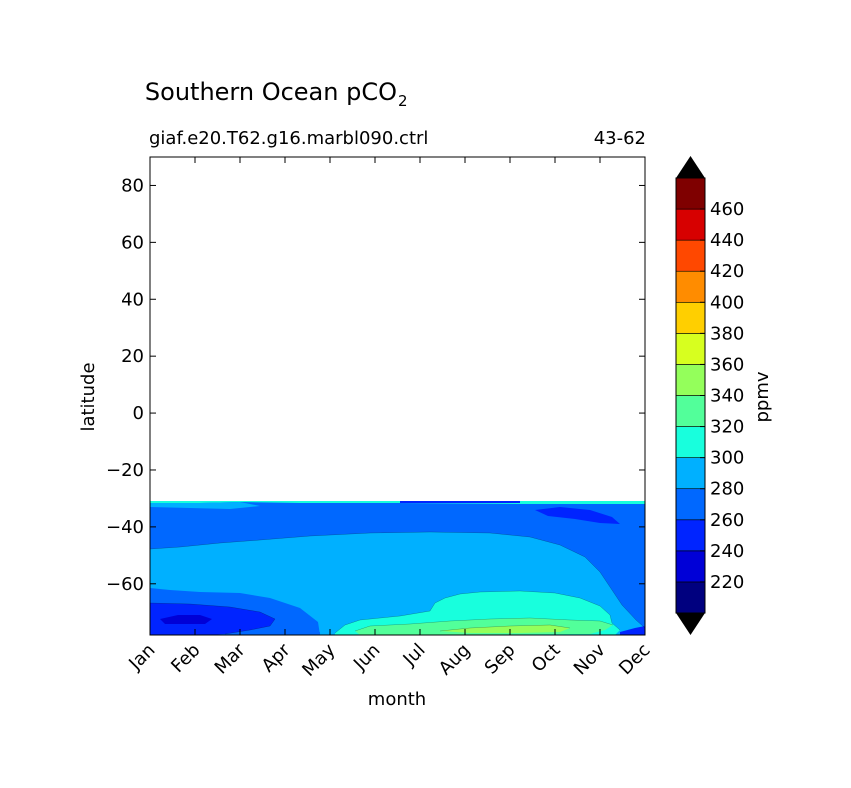 The image size is (851, 788). Describe the element at coordinates (88, 396) in the screenshot. I see `y-axis-label: latitude` at that location.